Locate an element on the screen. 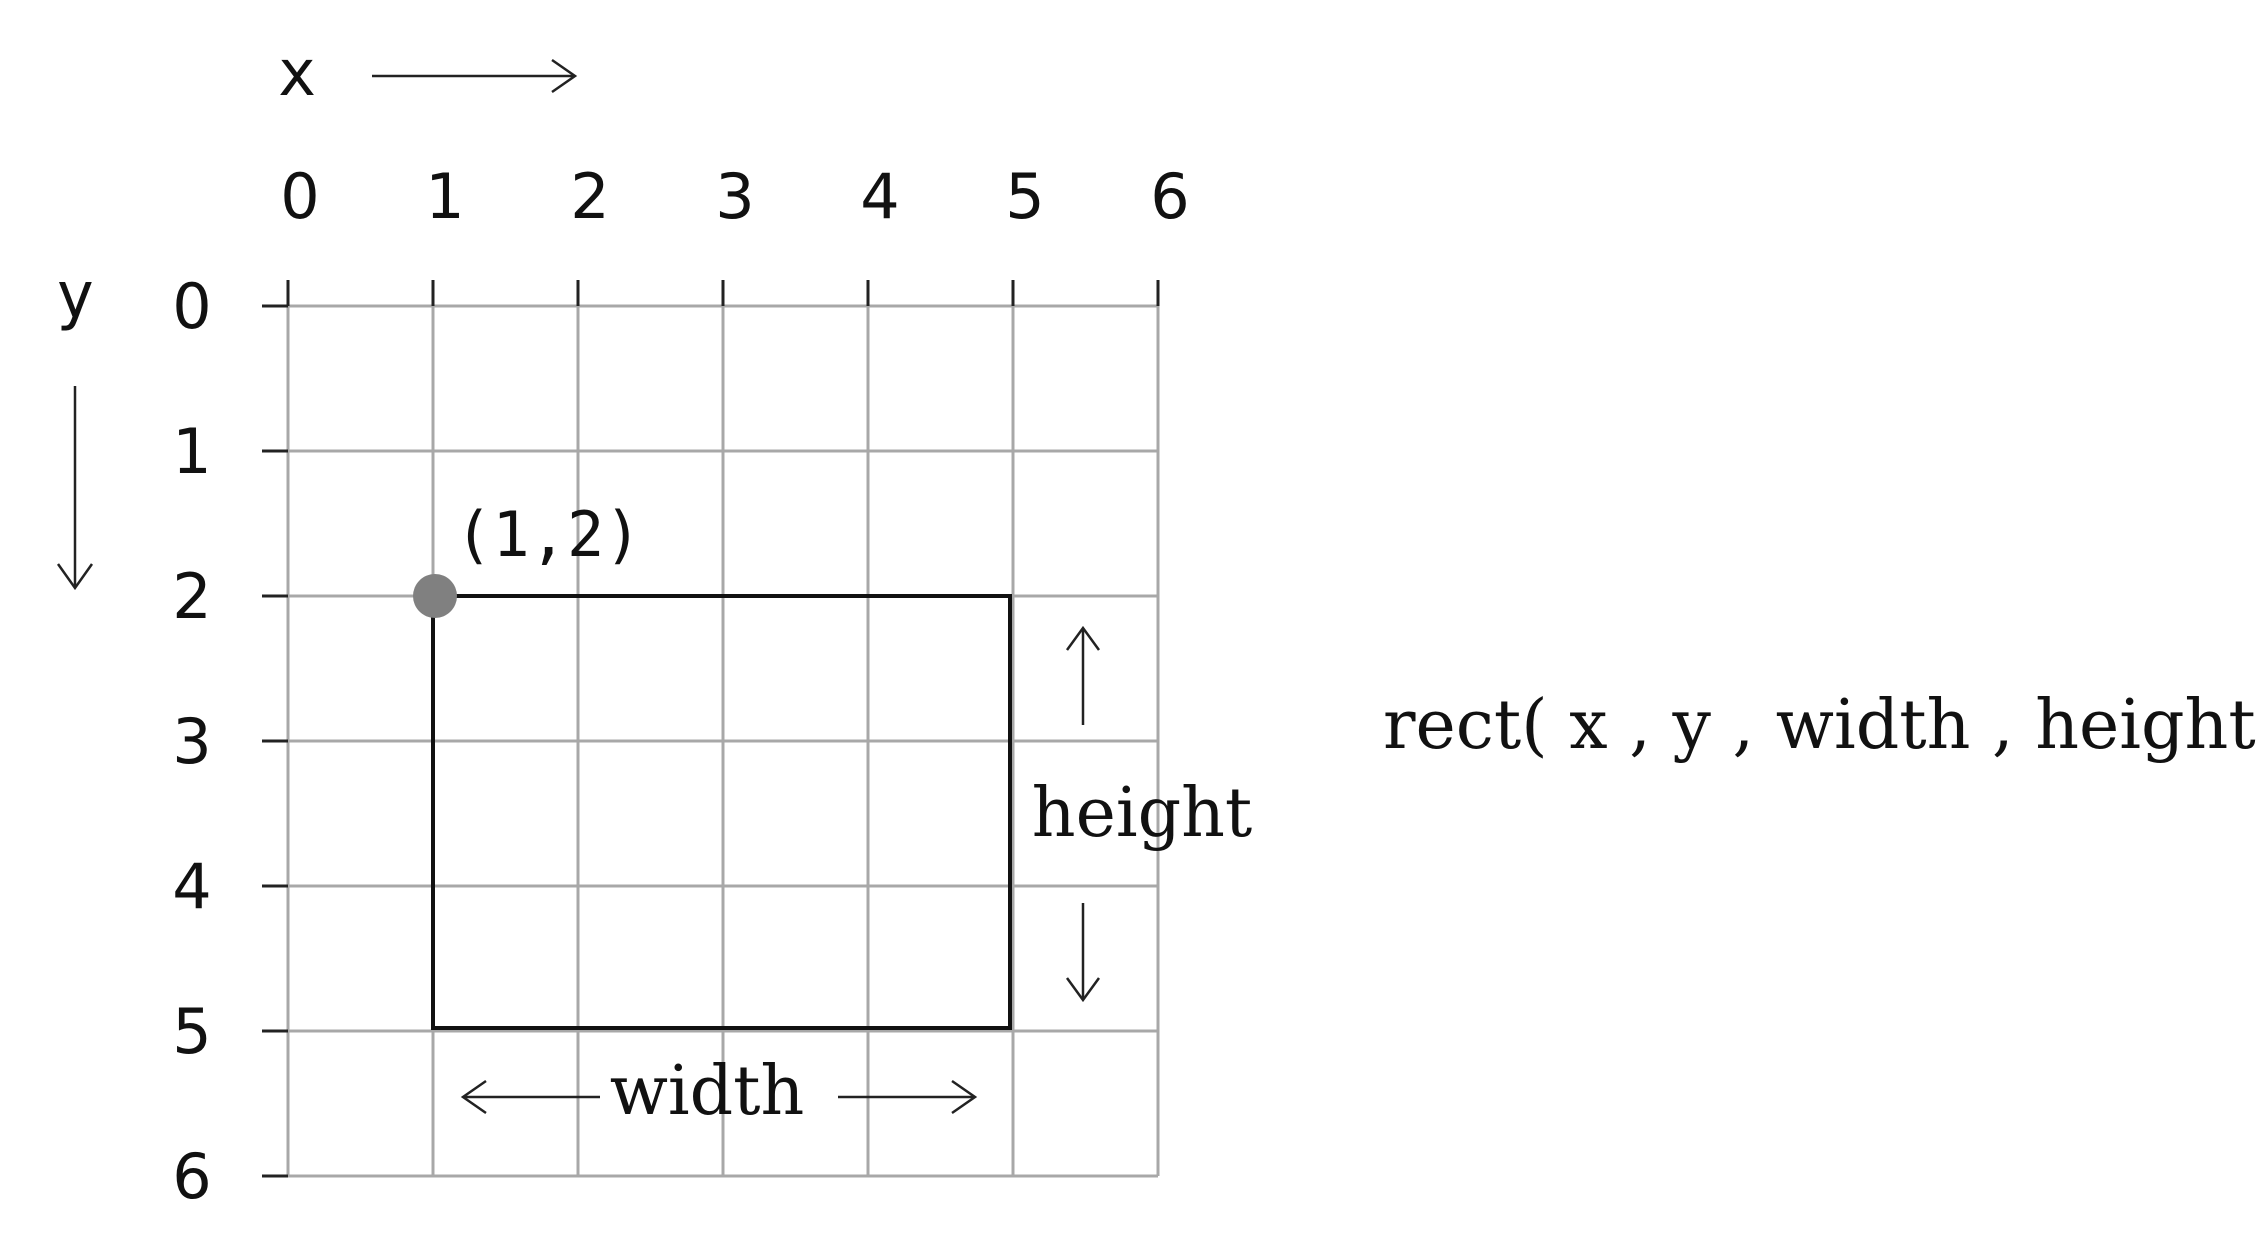 The image size is (2268, 1254). height-down-arrow is located at coordinates (1083, 953).